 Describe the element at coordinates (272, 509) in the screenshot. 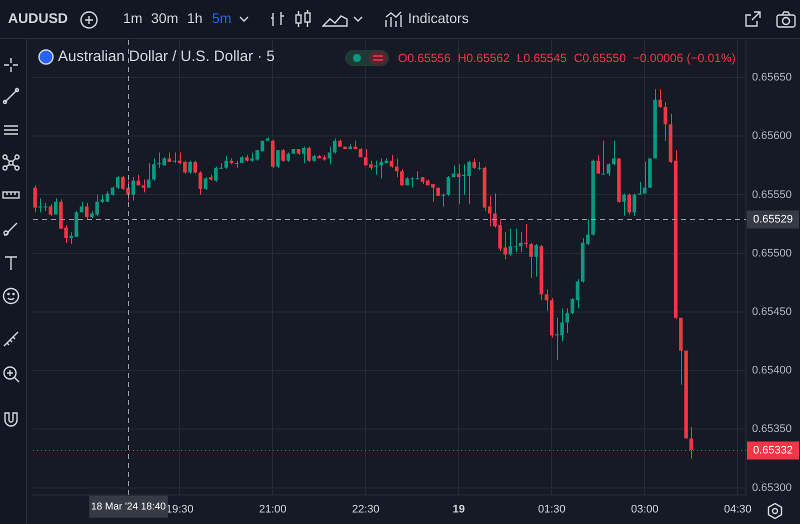

I see `x-tick-label: 21:00` at that location.